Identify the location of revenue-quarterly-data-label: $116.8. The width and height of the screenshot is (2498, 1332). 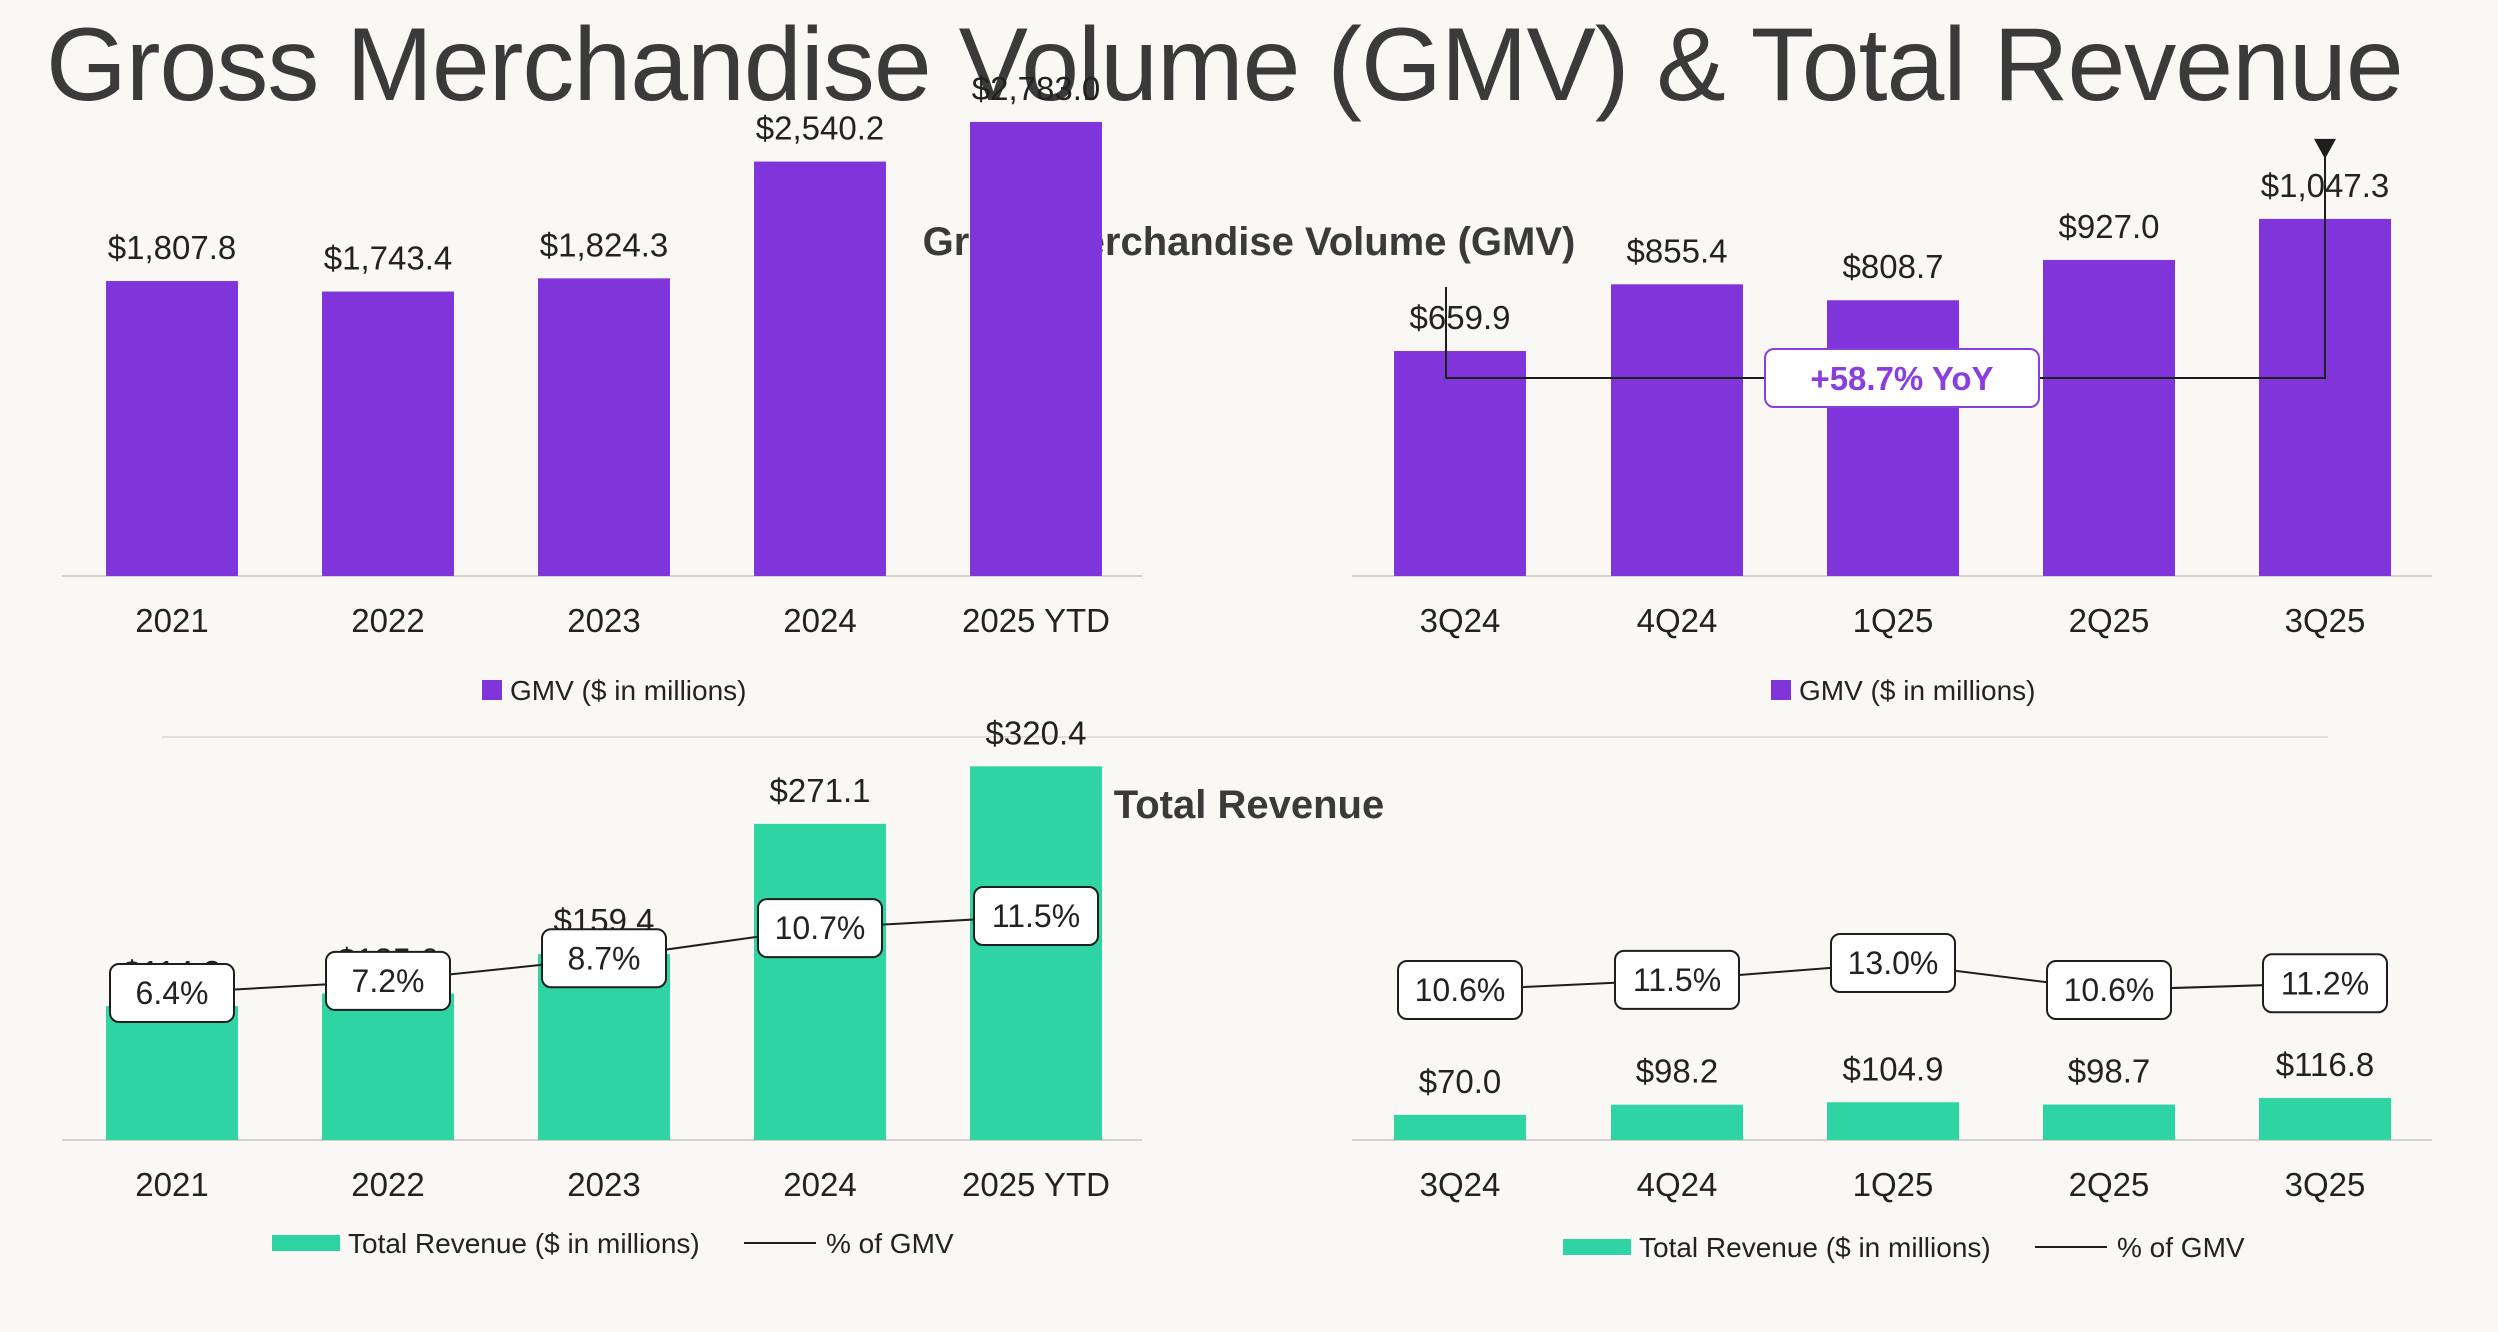
(2325, 1064).